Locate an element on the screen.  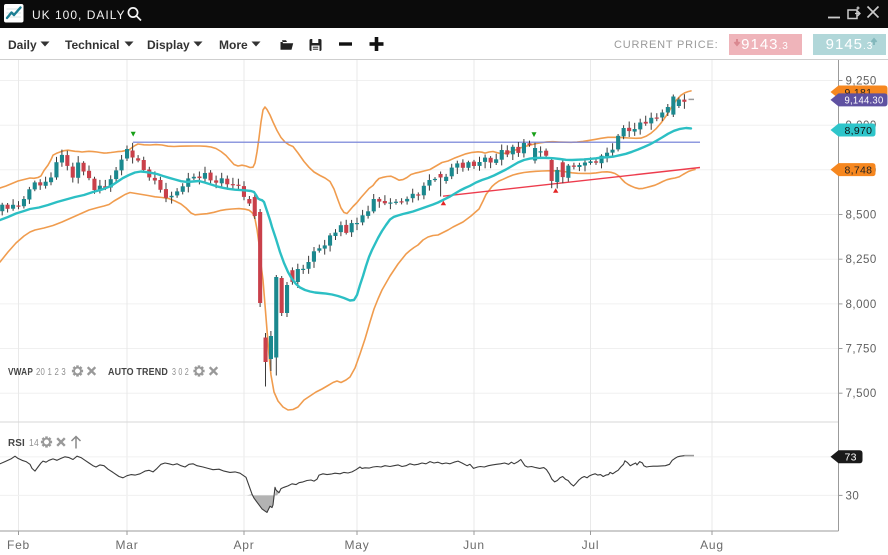
svg-text: Jun is located at coordinates (474, 545).